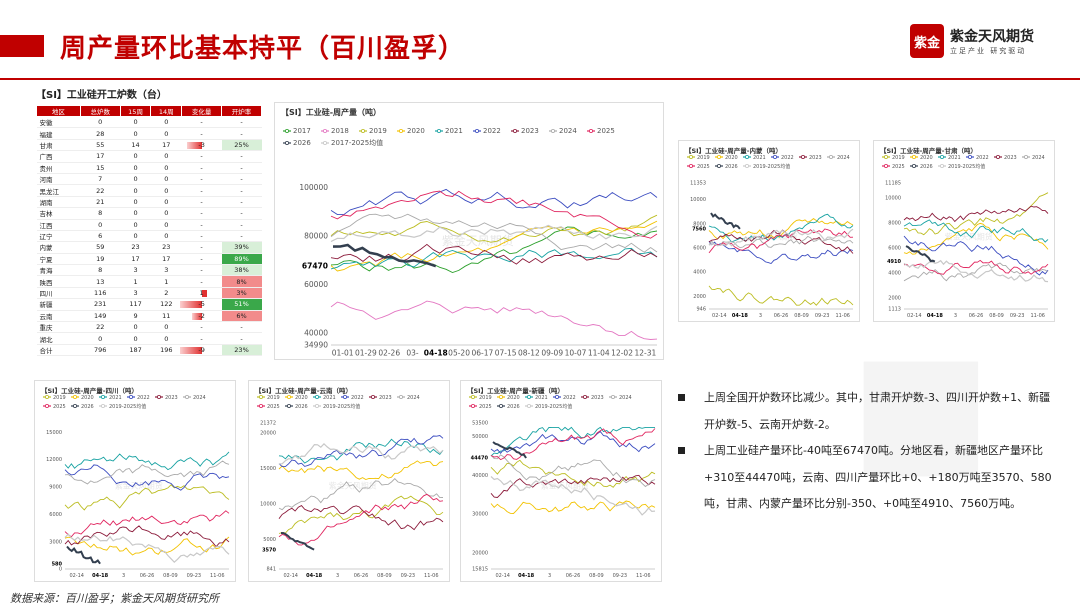 The width and height of the screenshot is (1080, 608). I want to click on table-cell: -2, so click(201, 316).